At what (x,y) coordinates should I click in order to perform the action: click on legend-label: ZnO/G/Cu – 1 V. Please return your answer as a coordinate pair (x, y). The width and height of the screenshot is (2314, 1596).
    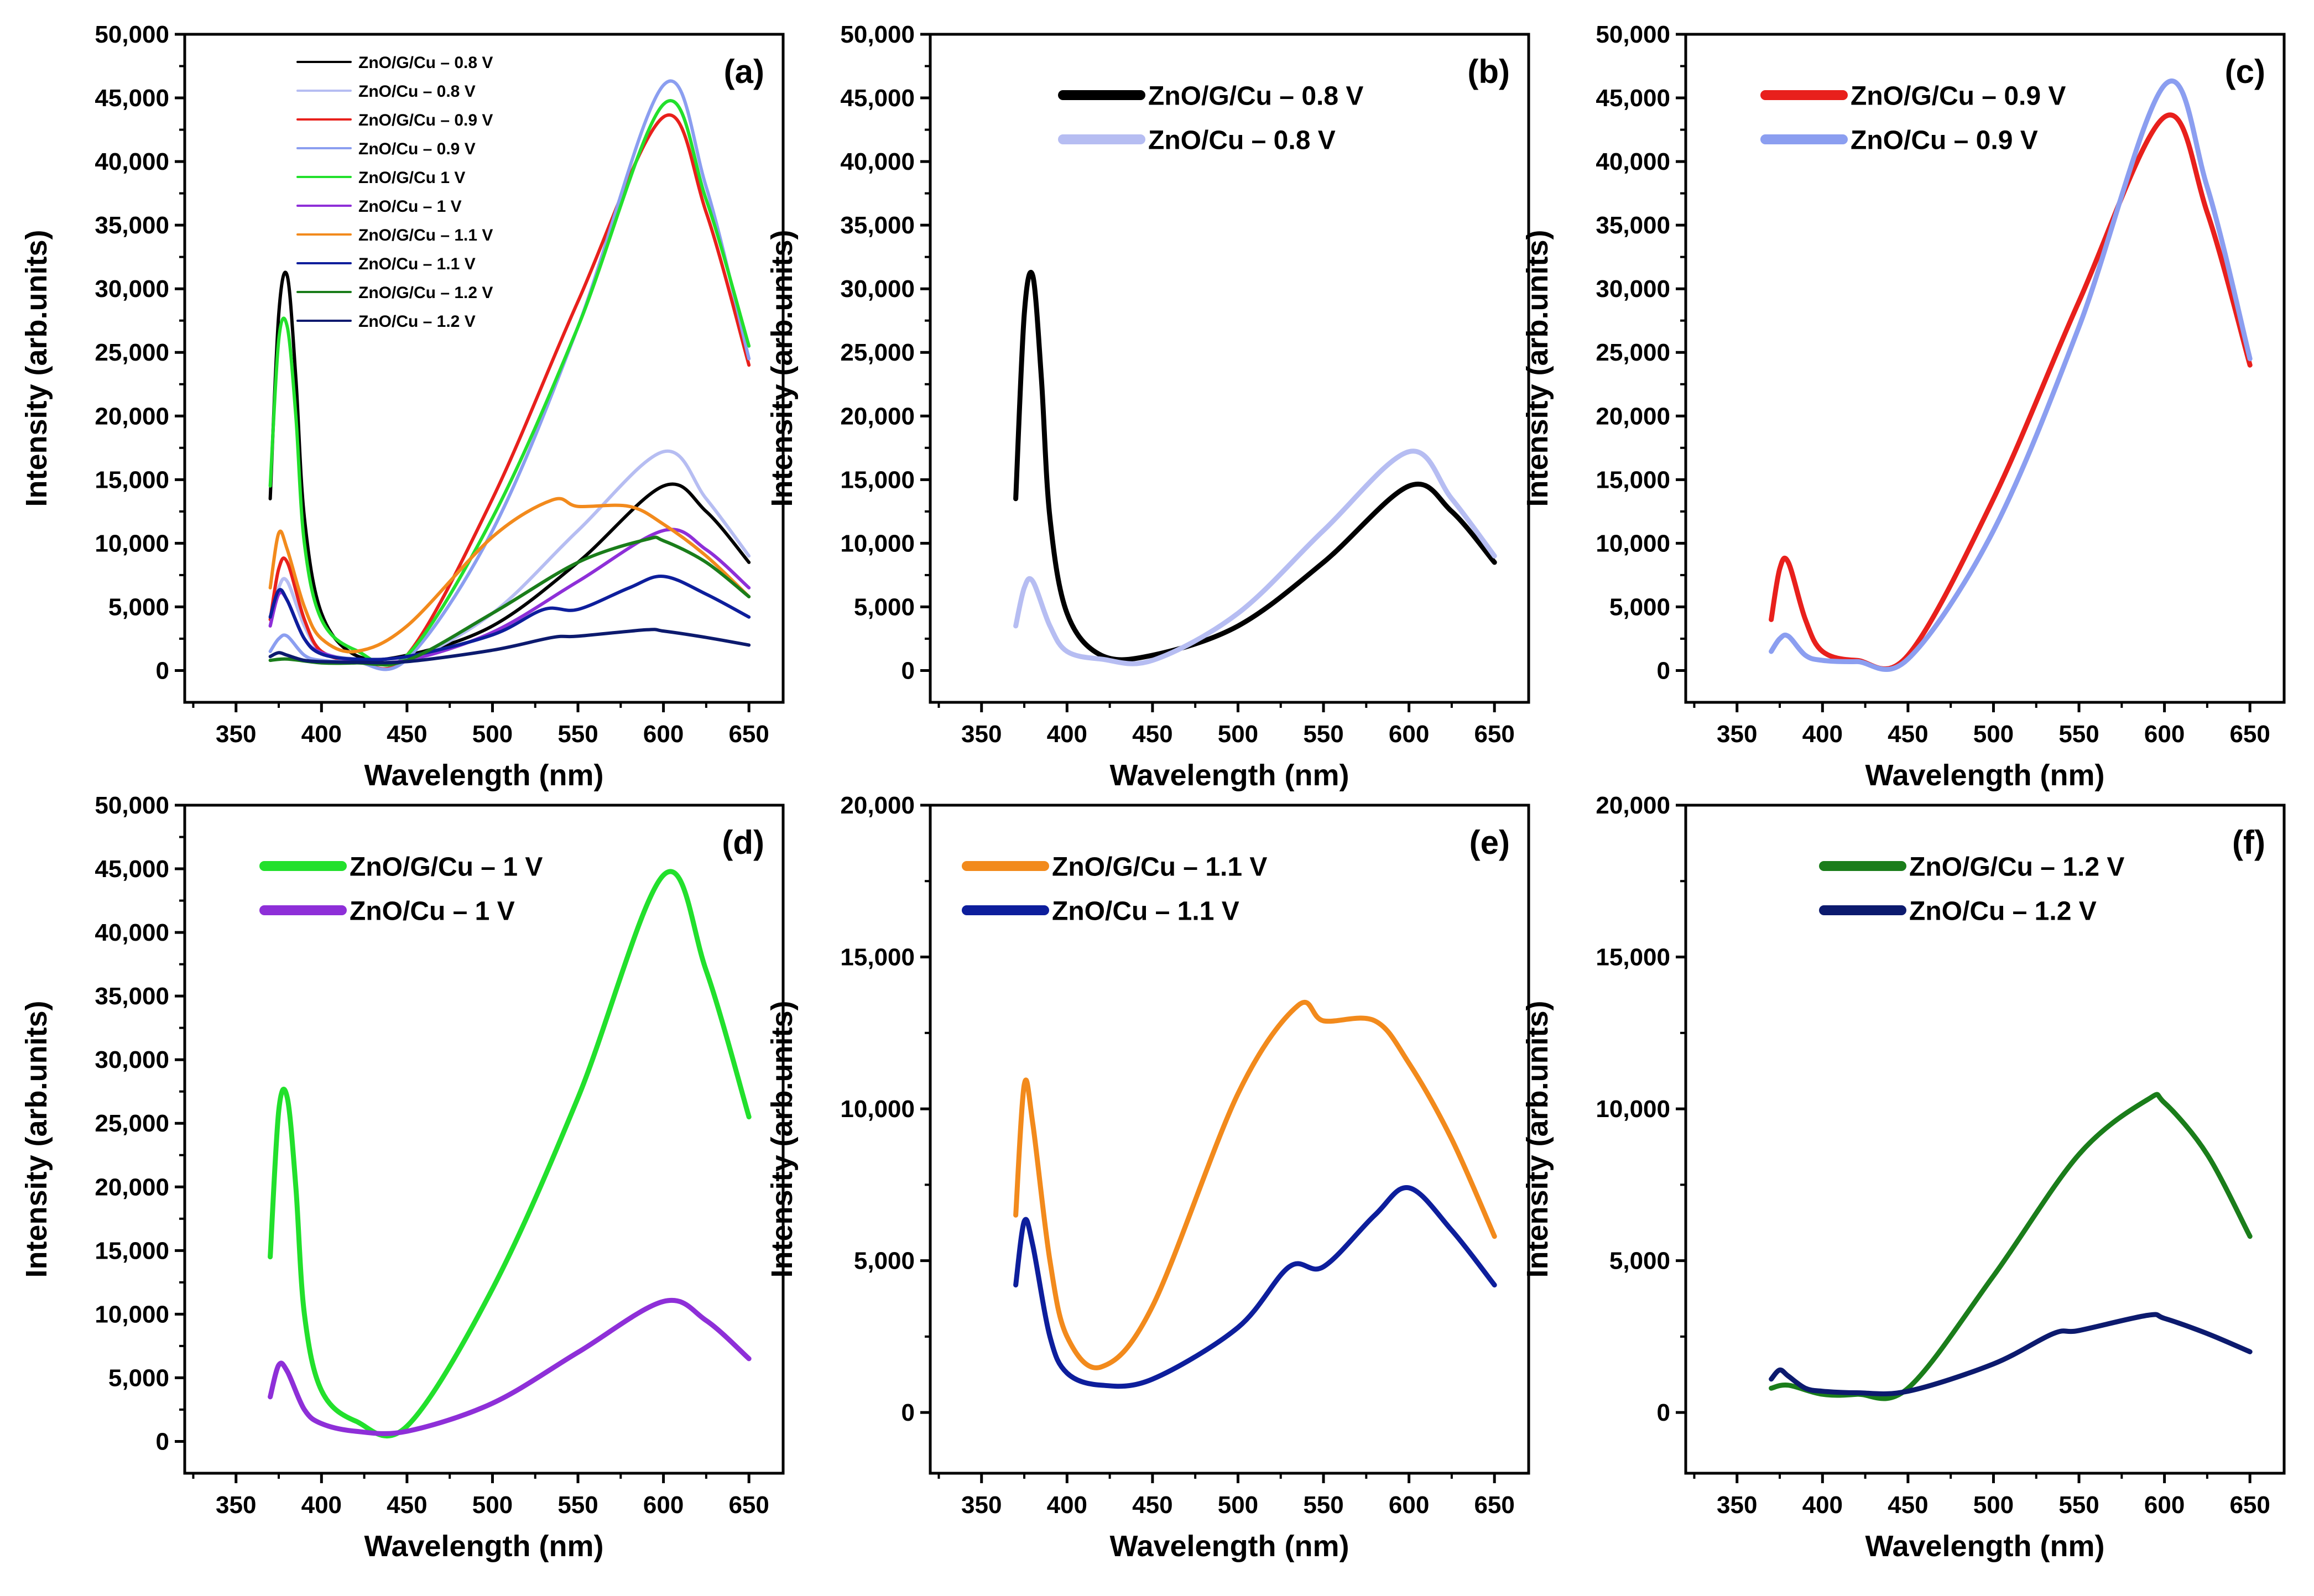
    Looking at the image, I should click on (446, 867).